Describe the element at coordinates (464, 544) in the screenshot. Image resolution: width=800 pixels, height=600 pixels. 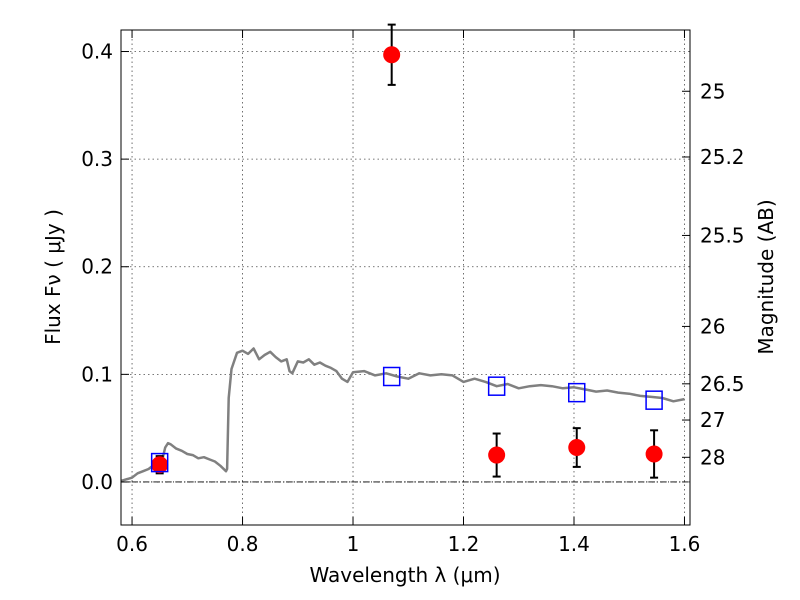
I see `x-tick-label: 1.2` at that location.